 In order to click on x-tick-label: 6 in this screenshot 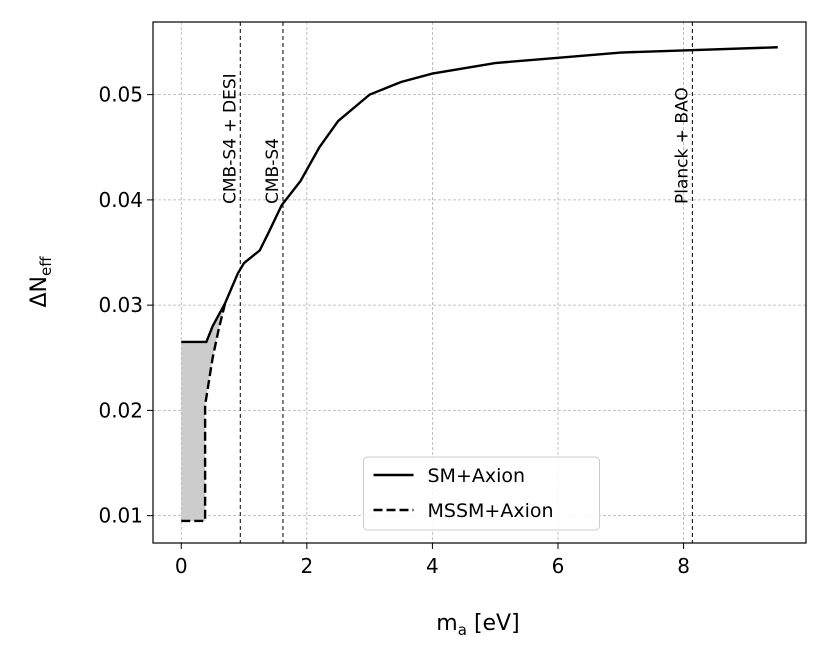, I will do `click(558, 566)`.